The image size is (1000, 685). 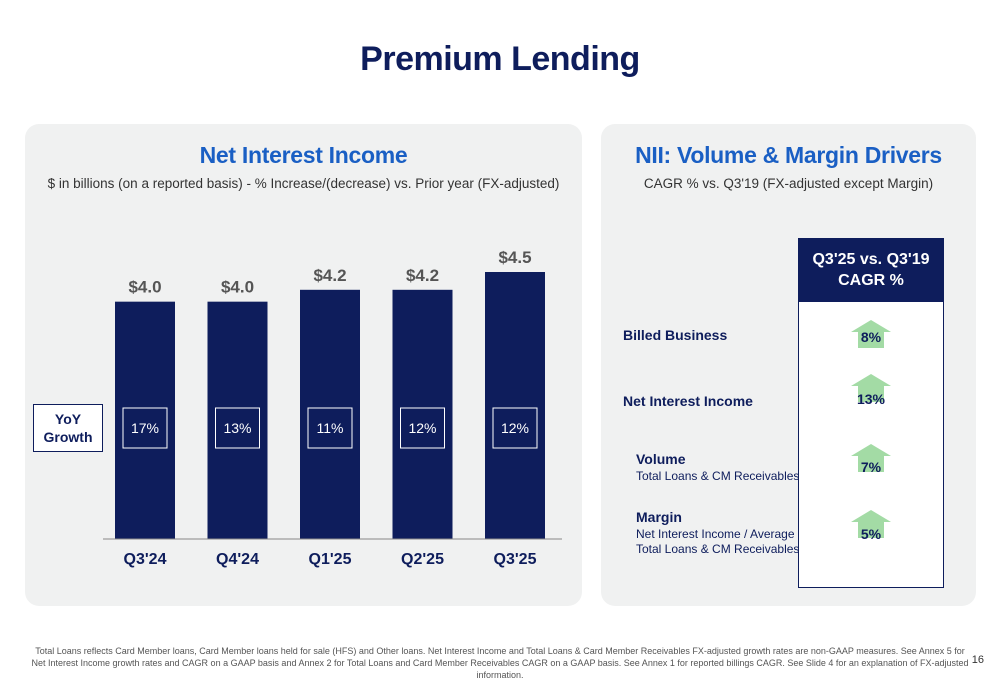 What do you see at coordinates (422, 559) in the screenshot?
I see `x-tick-label: Q2'25` at bounding box center [422, 559].